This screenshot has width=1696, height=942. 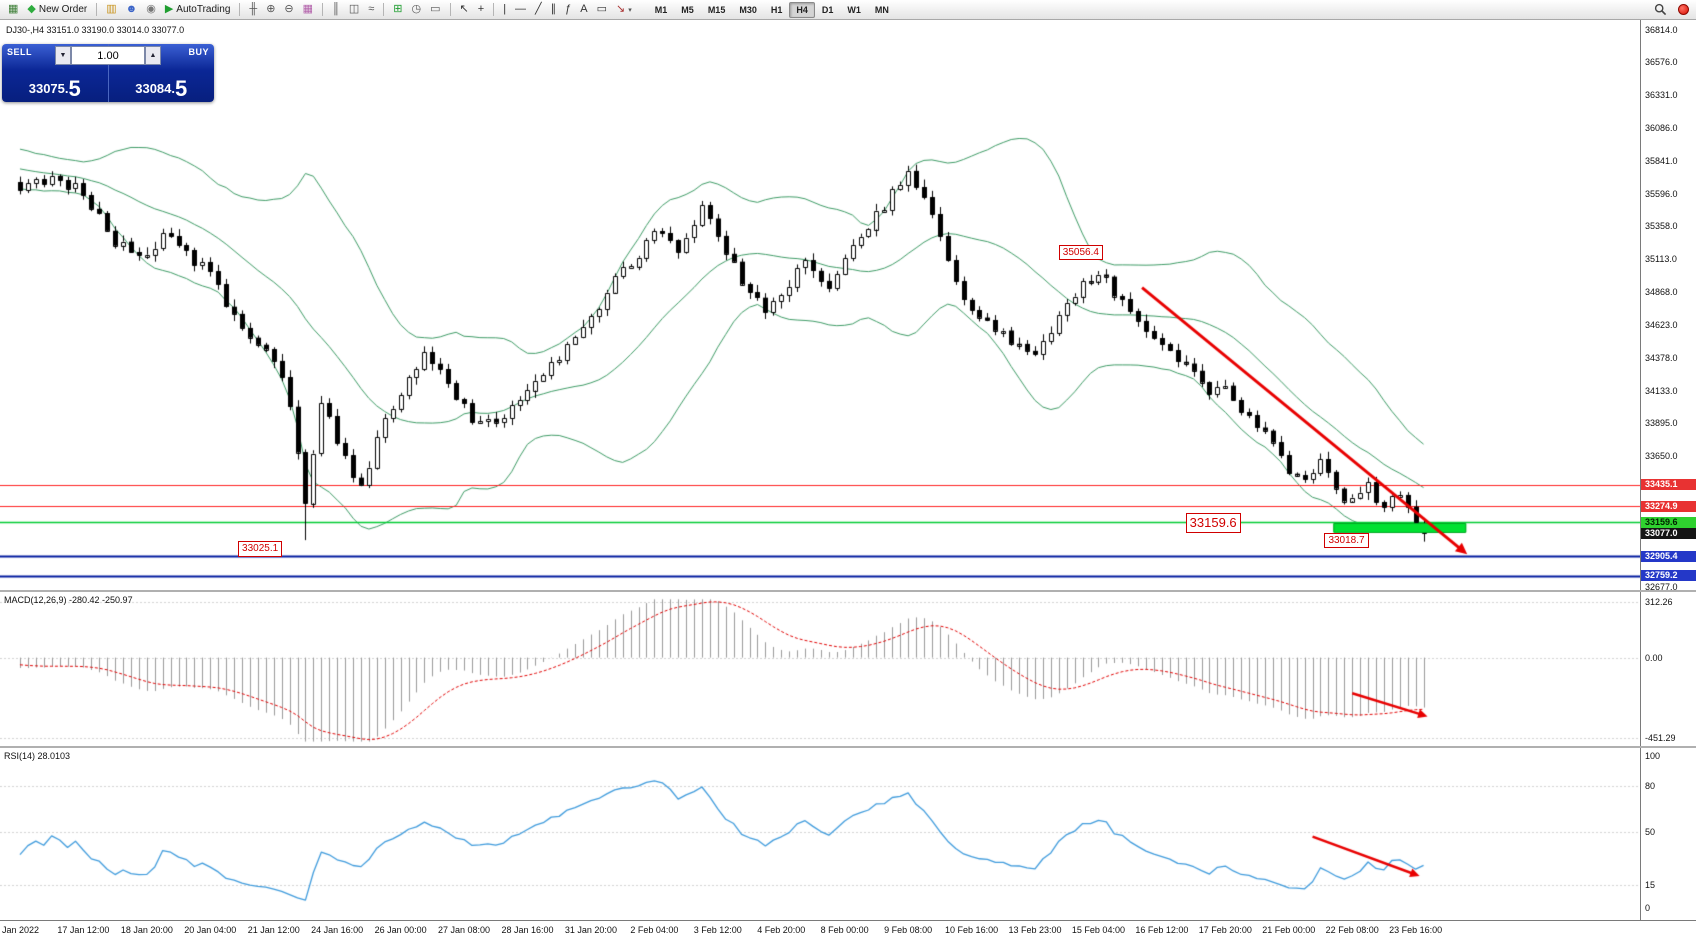 What do you see at coordinates (827, 9) in the screenshot?
I see `timeframe-d1-button: D1` at bounding box center [827, 9].